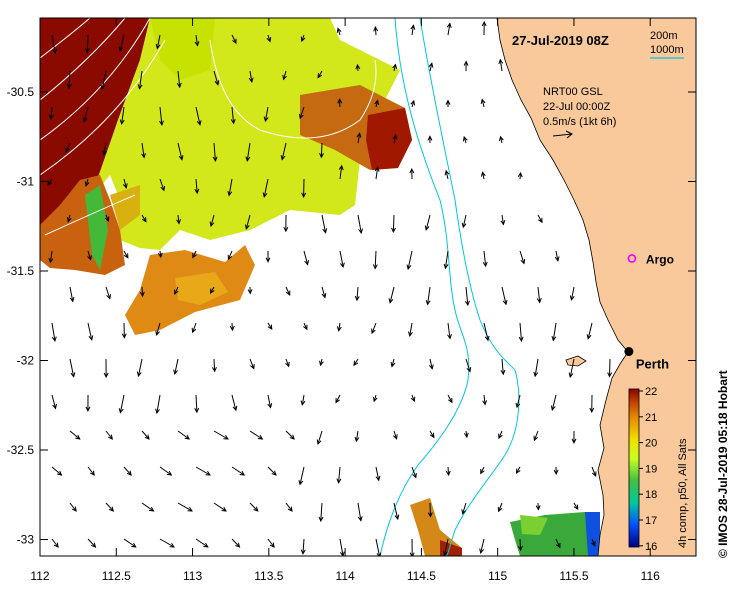 This screenshot has width=739, height=592. I want to click on y-tick-label: -32.5, so click(21, 450).